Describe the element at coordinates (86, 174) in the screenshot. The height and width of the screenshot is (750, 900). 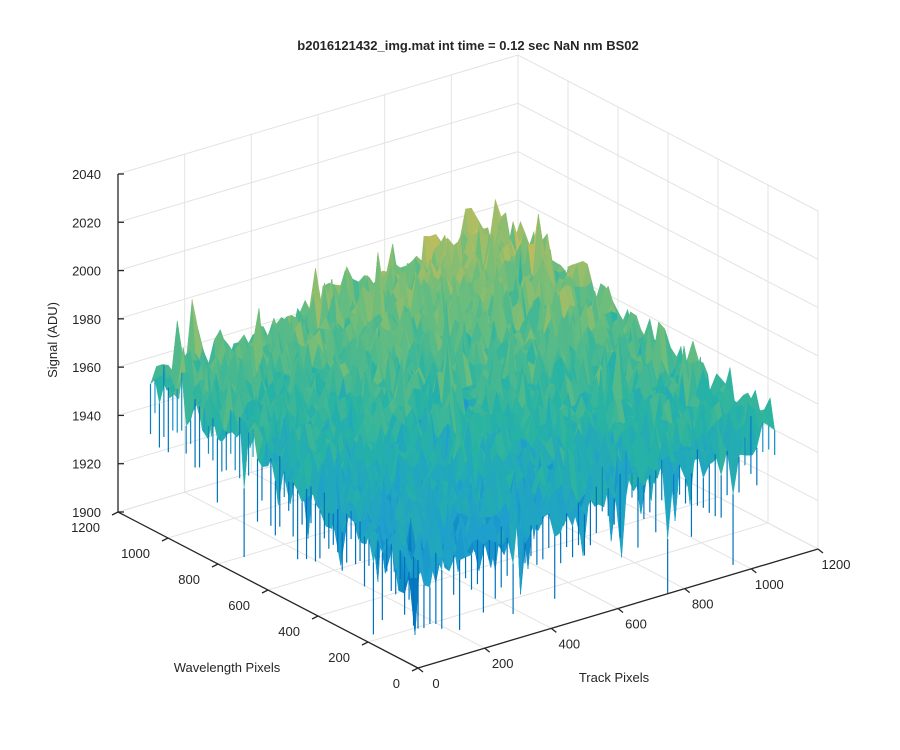
I see `z-tick-label: 2040` at that location.